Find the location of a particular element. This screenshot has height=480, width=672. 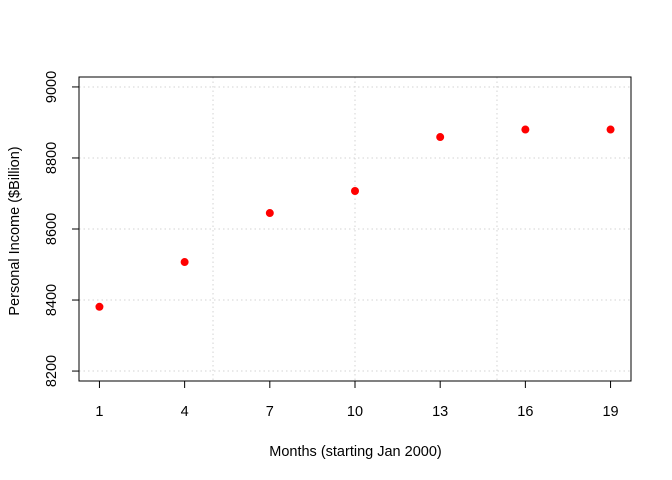

x-tick-label: 10 is located at coordinates (355, 412).